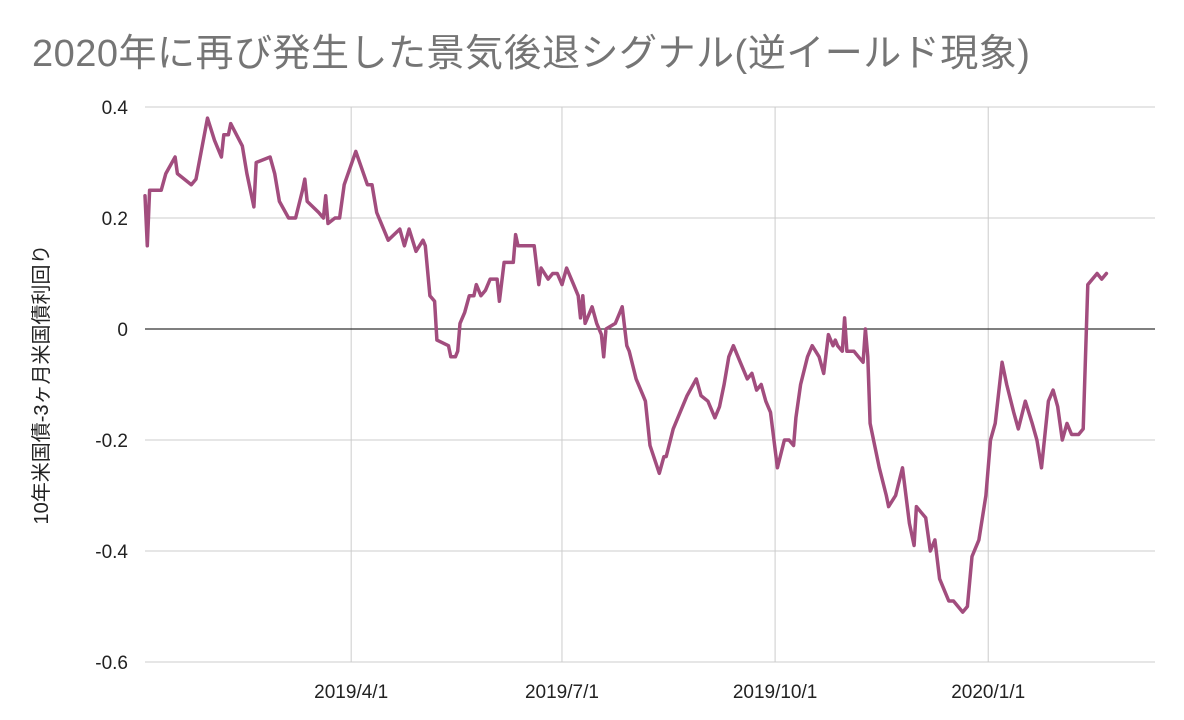 The width and height of the screenshot is (1184, 720). I want to click on y-tick-label: -0.6, so click(111, 663).